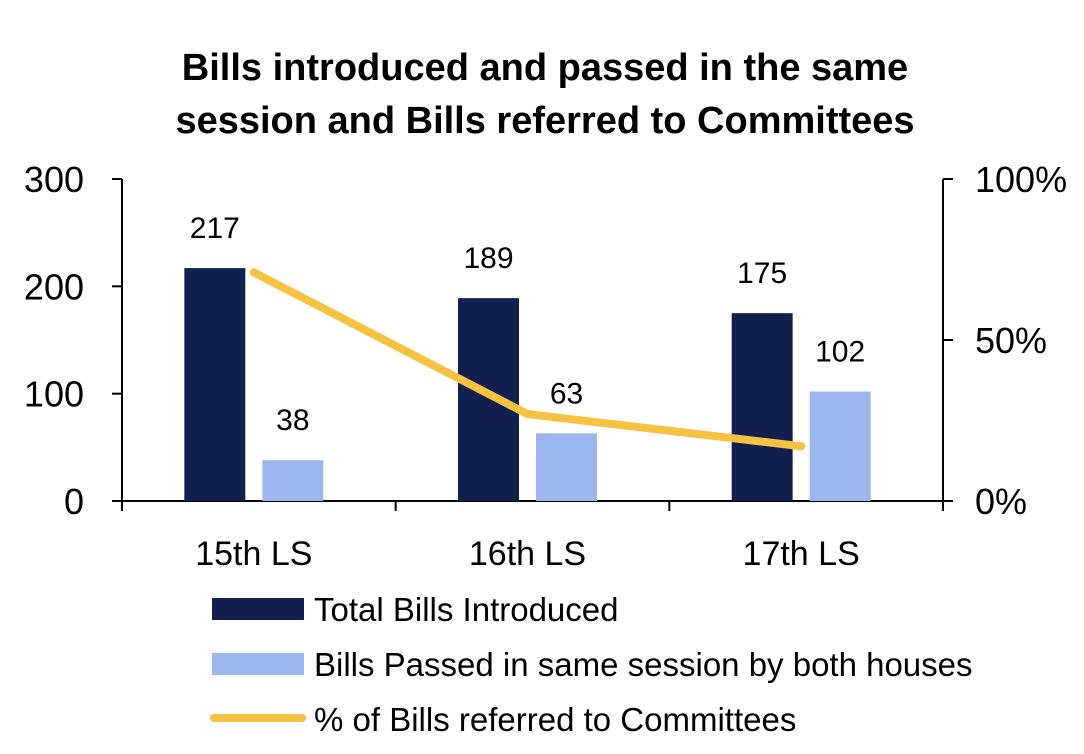 The height and width of the screenshot is (754, 1084). I want to click on y-right-tick-label: 50%, so click(1011, 340).